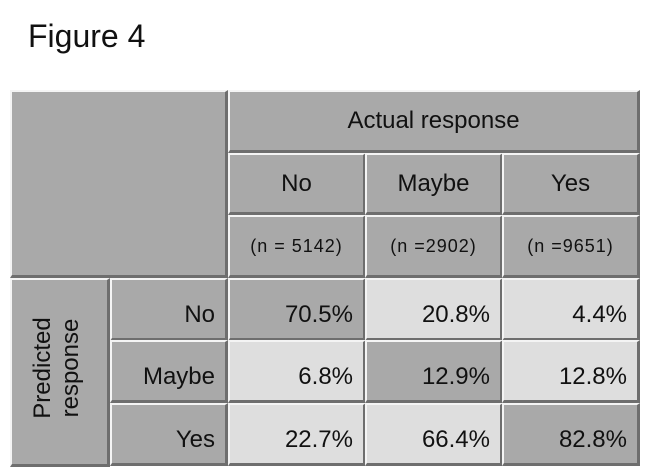  Describe the element at coordinates (297, 371) in the screenshot. I see `value-cell: 6.8%` at that location.